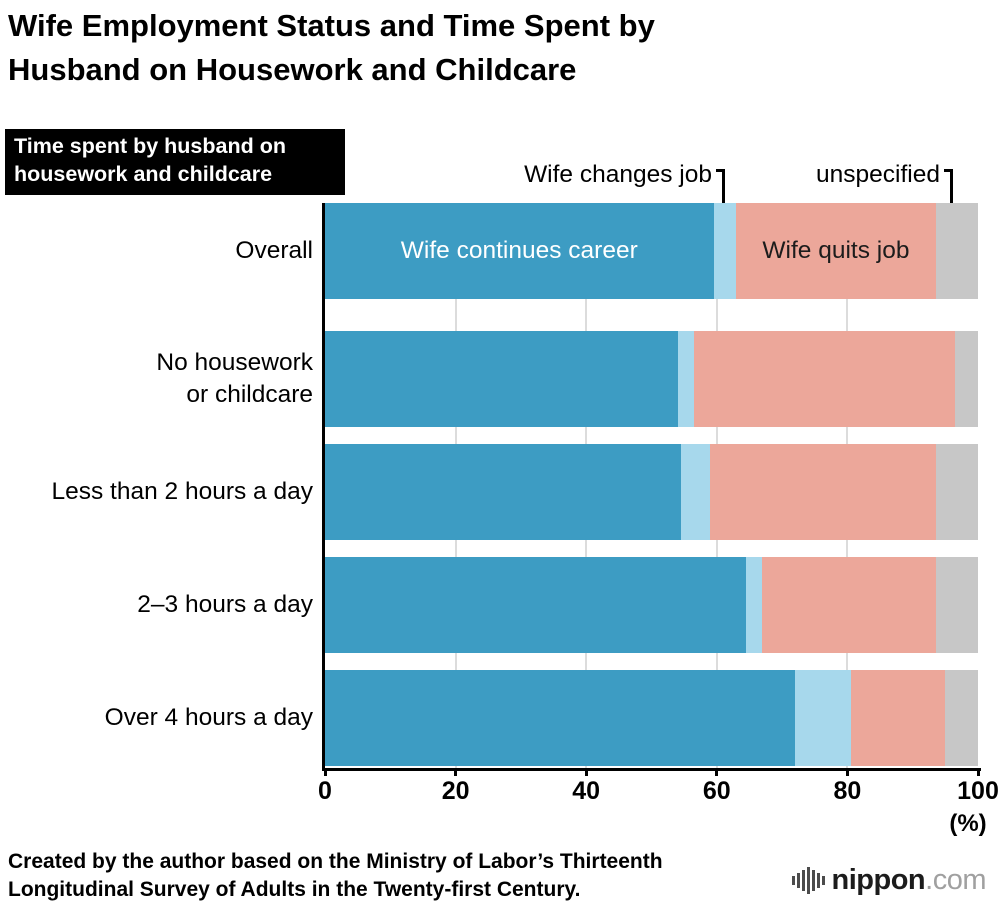 This screenshot has height=916, width=1000. I want to click on x-tick-label: 0, so click(325, 791).